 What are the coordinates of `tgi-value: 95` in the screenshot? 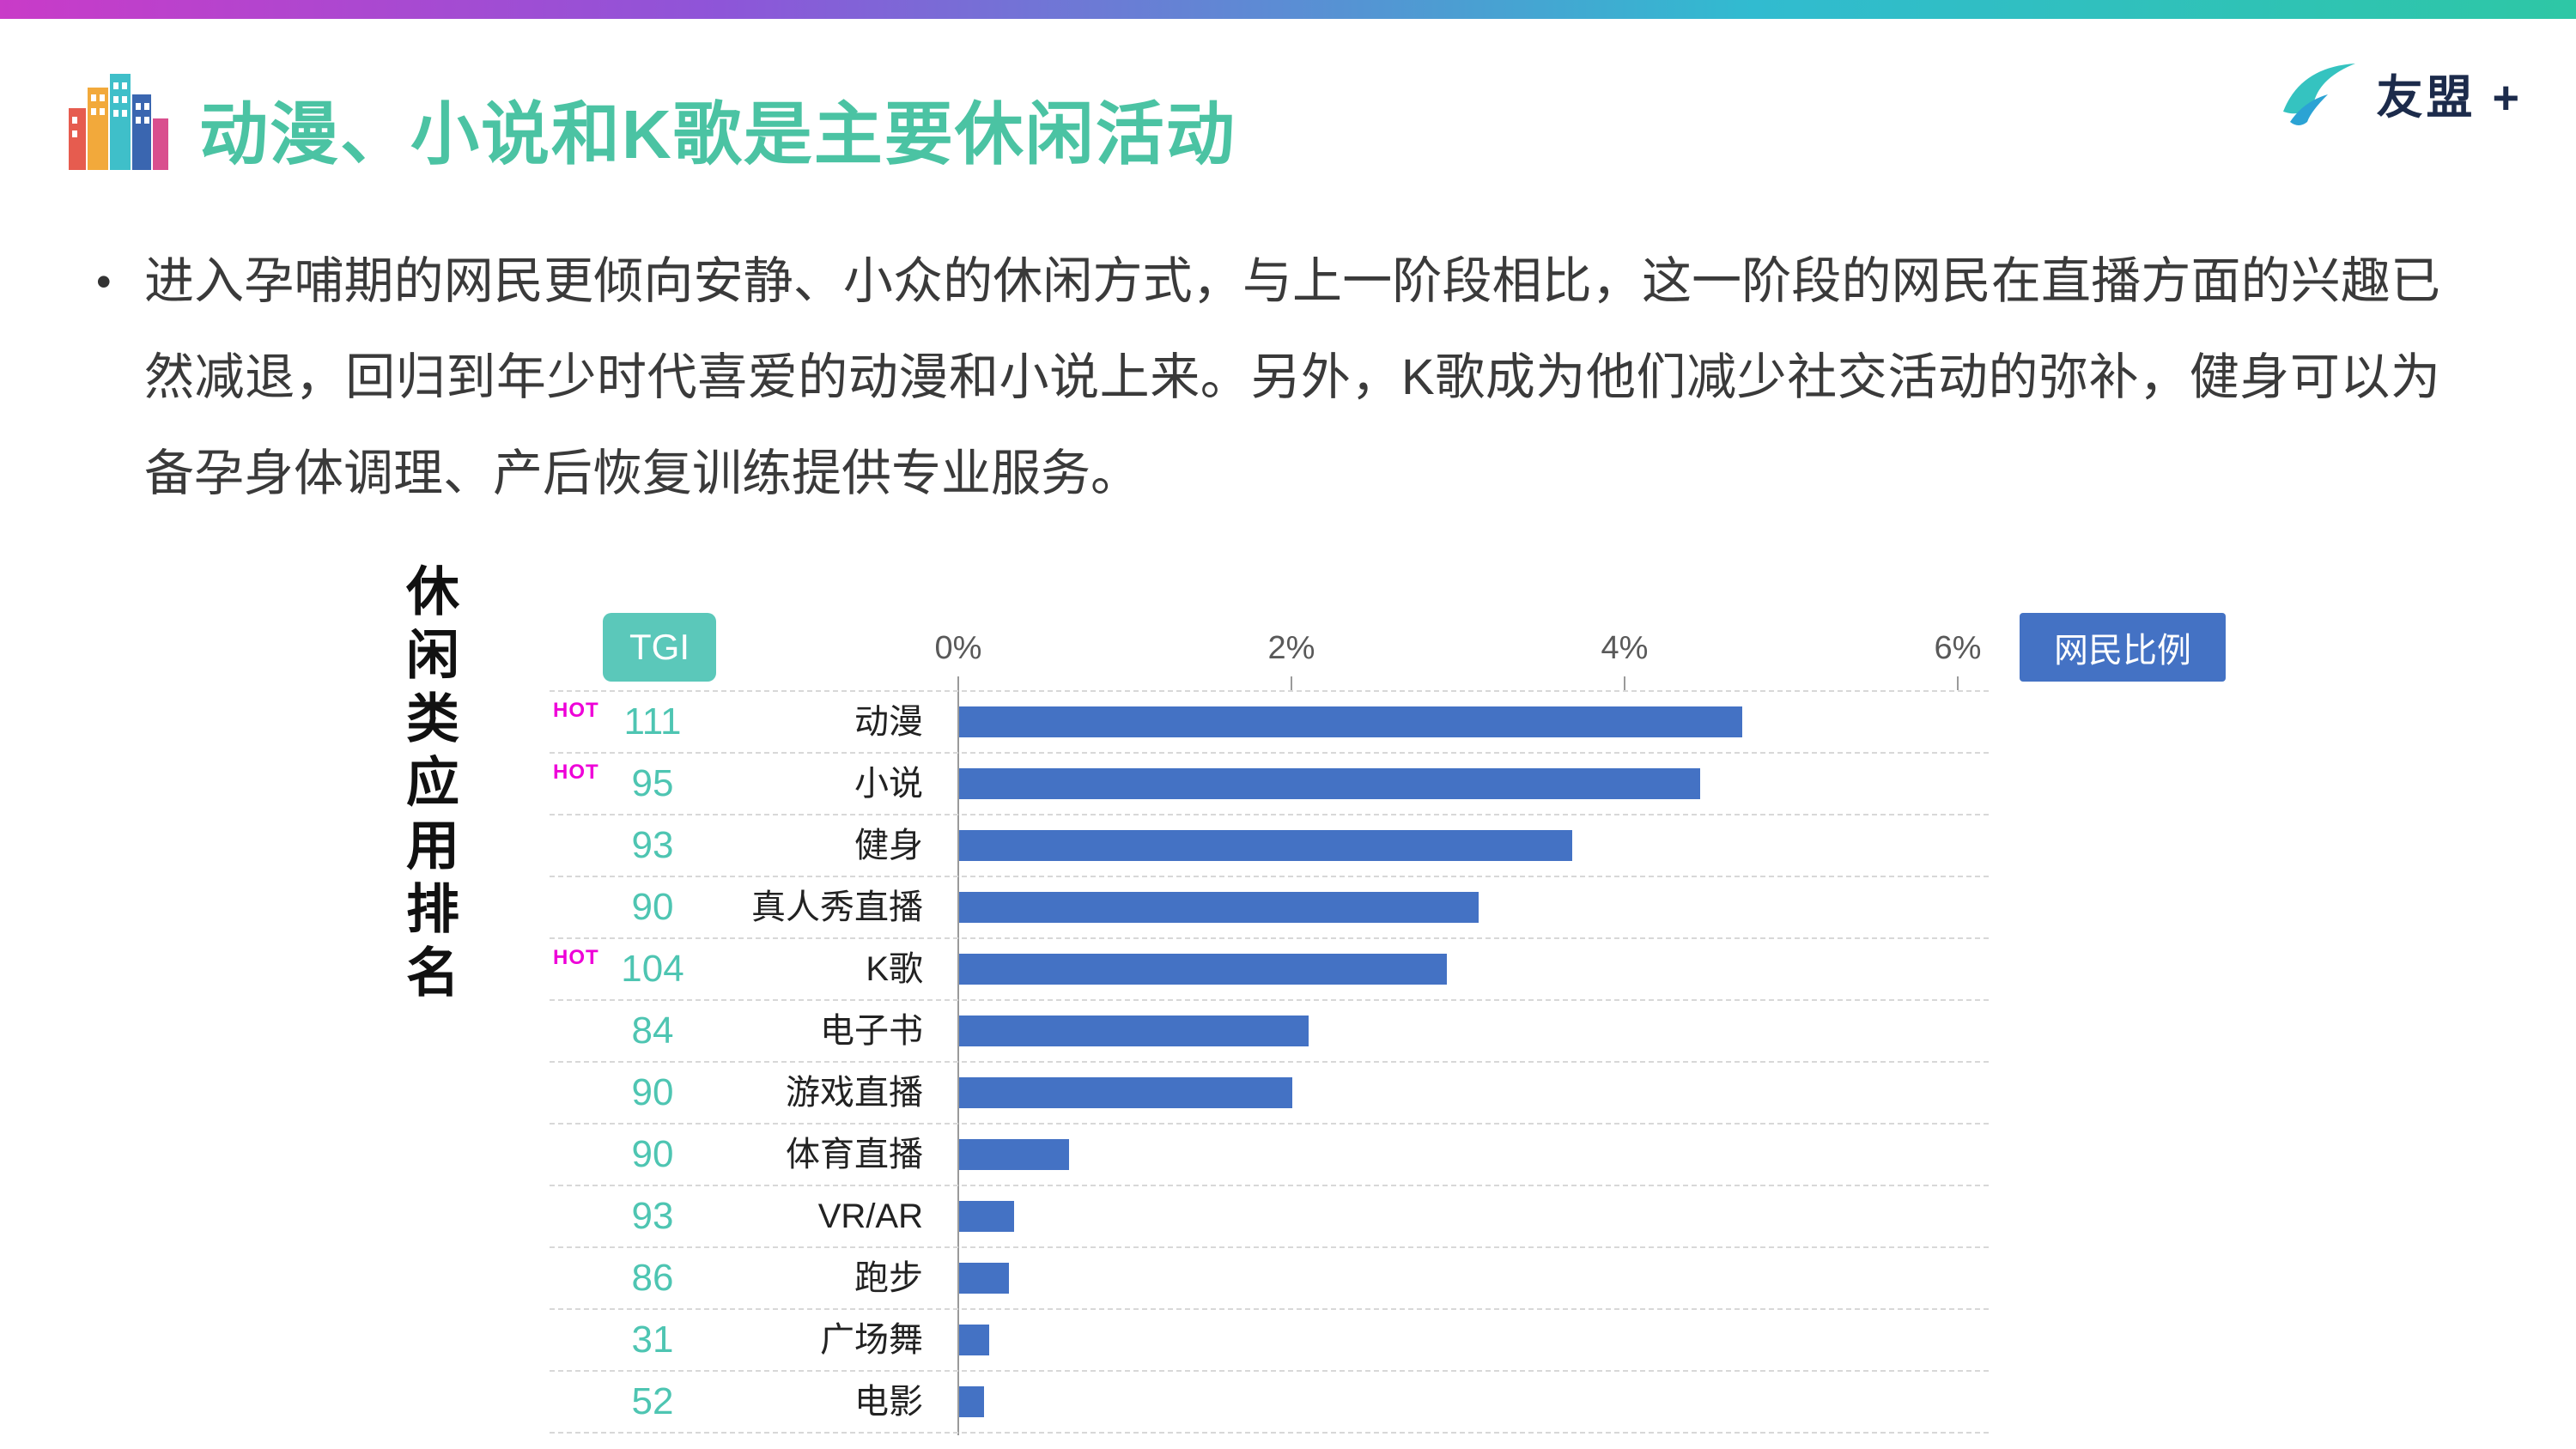 It's located at (652, 783).